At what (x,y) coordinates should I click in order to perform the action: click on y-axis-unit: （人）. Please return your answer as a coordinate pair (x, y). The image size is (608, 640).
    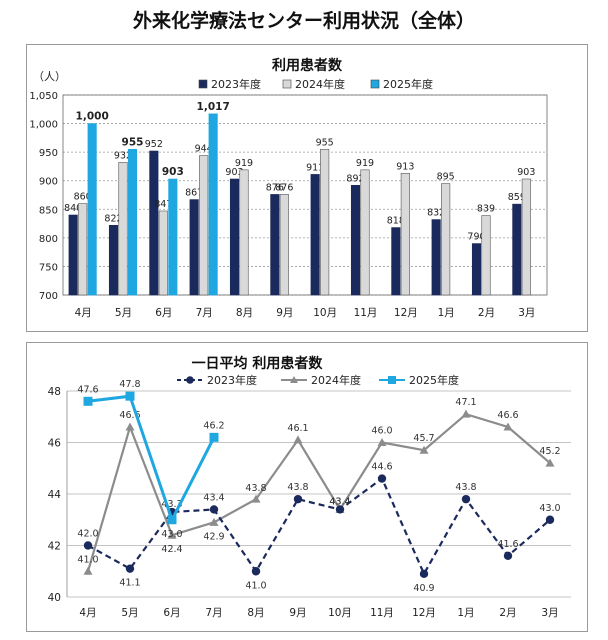
    Looking at the image, I should click on (49, 76).